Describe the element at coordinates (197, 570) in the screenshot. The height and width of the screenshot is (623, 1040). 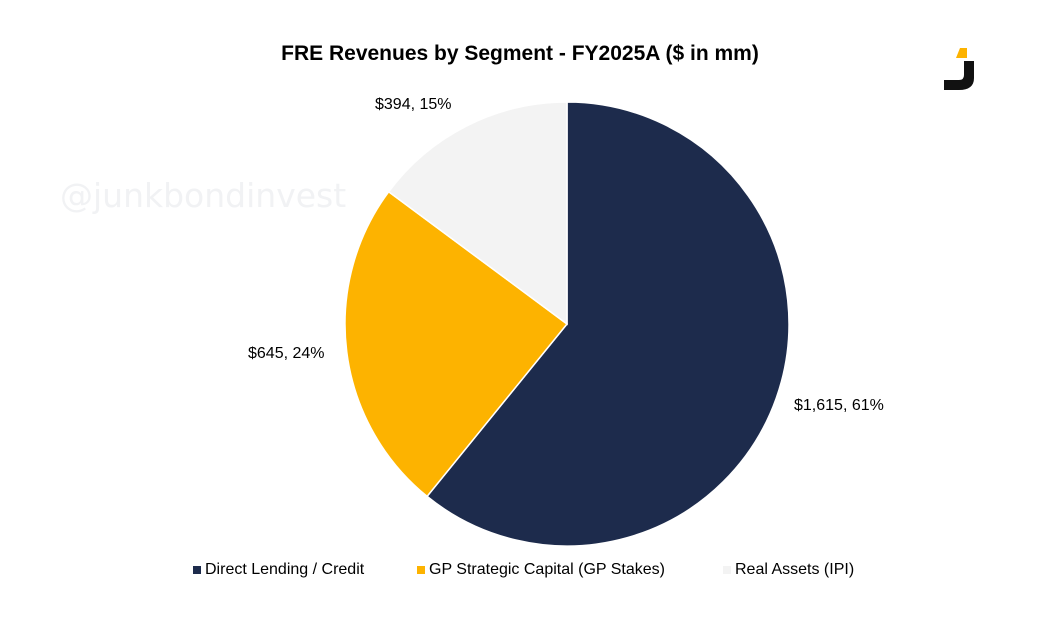
I see `legend-swatch-direct-lending` at that location.